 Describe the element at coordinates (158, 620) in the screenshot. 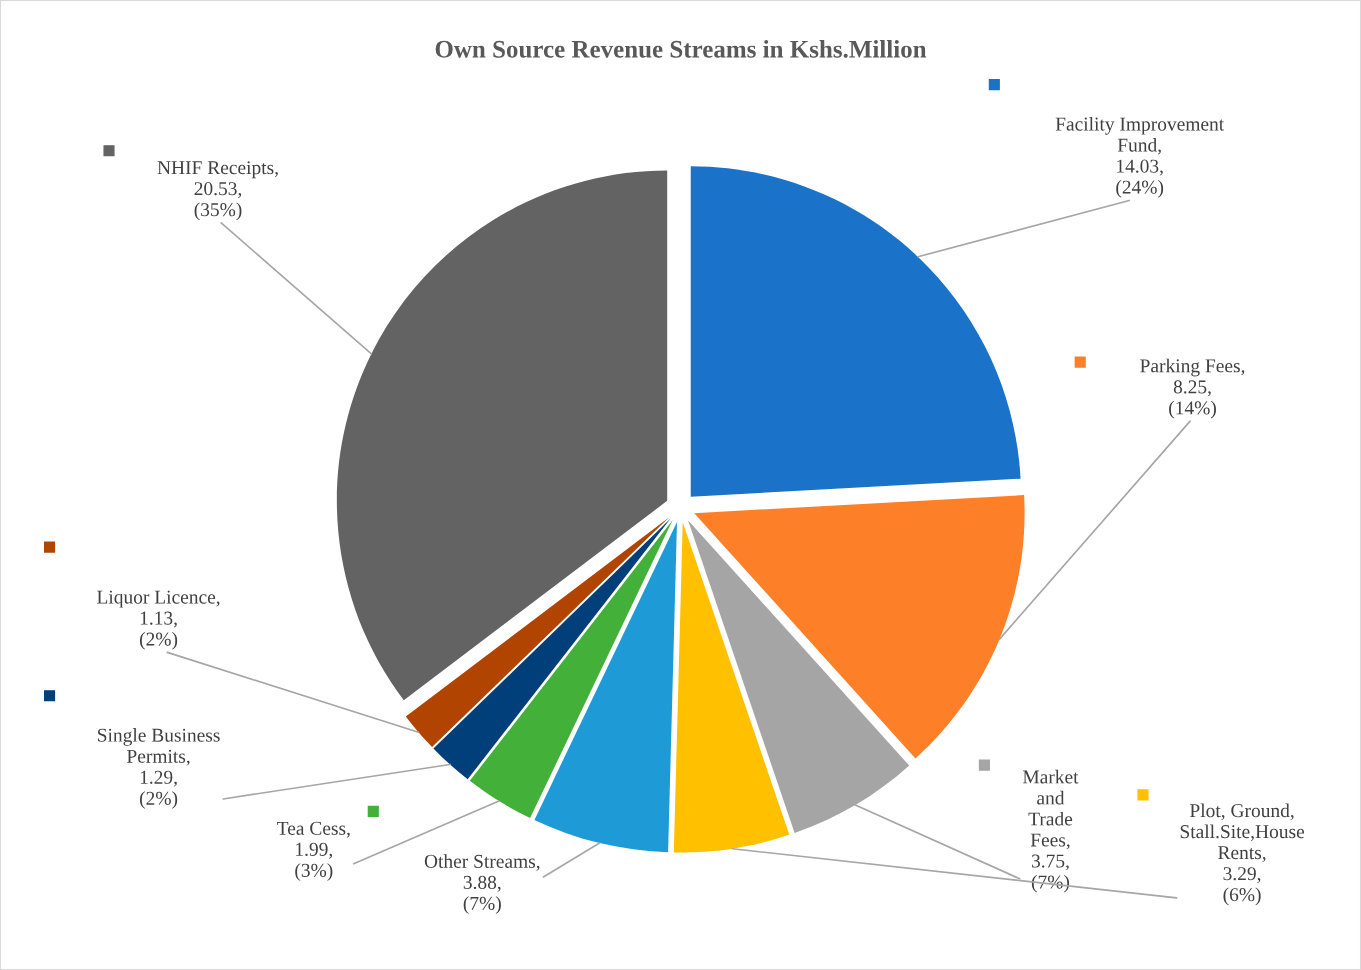

I see `slice-label: Liquor Licence, 1.13, (2%)` at that location.